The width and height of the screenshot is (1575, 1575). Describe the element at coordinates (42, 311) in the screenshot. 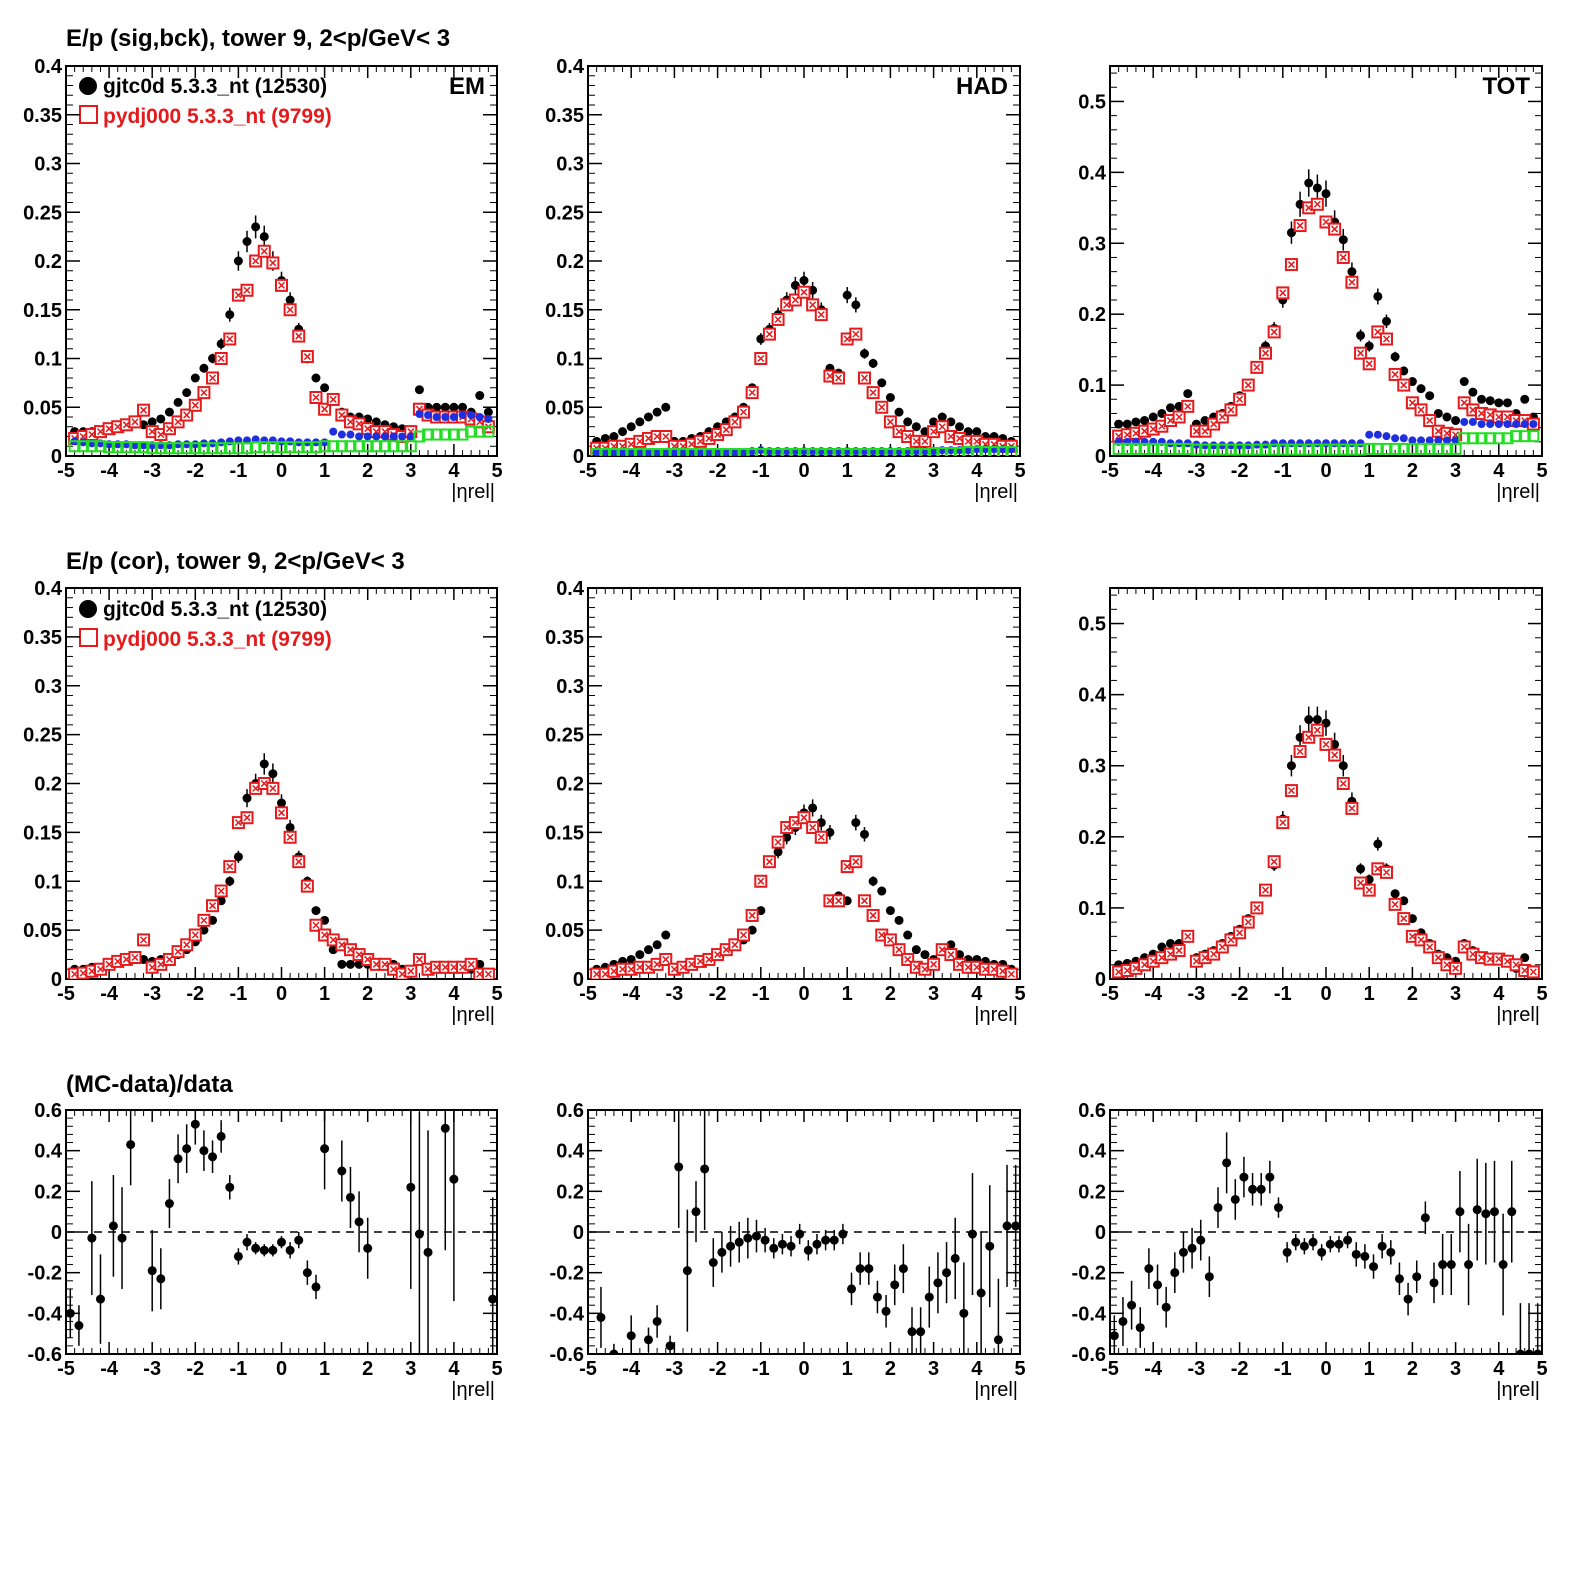

I see `y-tick-label: 0.15` at that location.